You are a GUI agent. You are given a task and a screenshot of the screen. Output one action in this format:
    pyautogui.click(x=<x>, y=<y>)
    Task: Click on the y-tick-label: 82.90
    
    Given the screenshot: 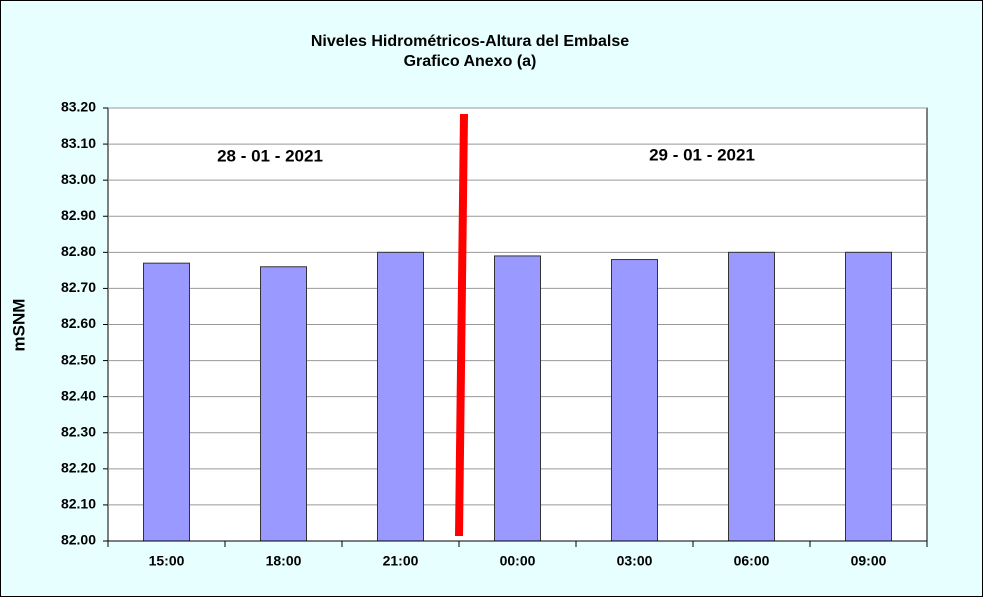 What is the action you would take?
    pyautogui.click(x=78, y=215)
    